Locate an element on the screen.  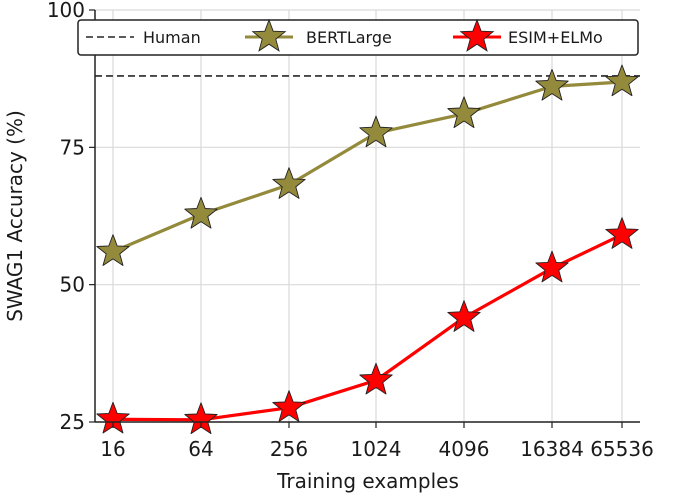
x-tick-label: 256 is located at coordinates (289, 449).